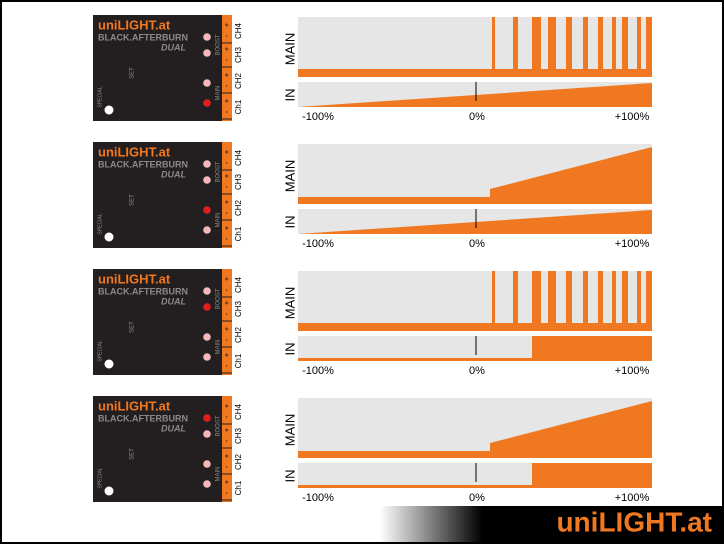 The width and height of the screenshot is (724, 544). What do you see at coordinates (475, 175) in the screenshot?
I see `main-ramp` at bounding box center [475, 175].